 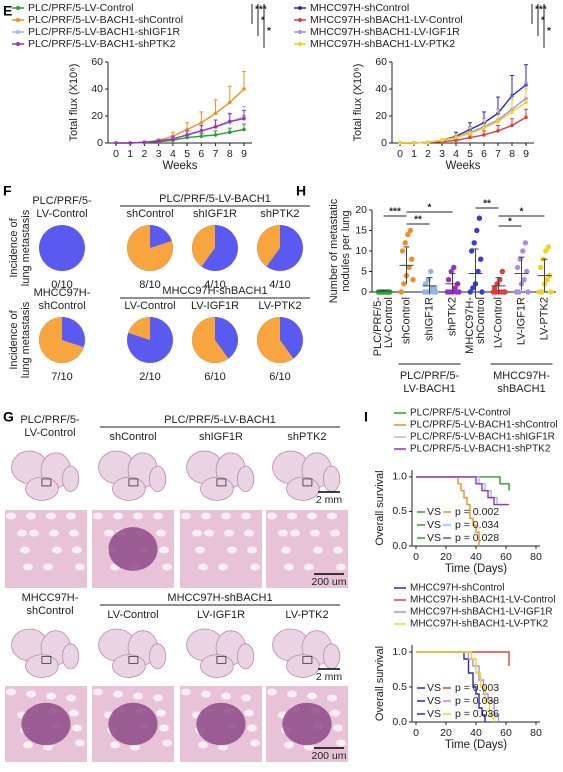 What do you see at coordinates (484, 425) in the screenshot?
I see `legend-label: PLC/PRF/5-LV-BACH1-shControl` at bounding box center [484, 425].